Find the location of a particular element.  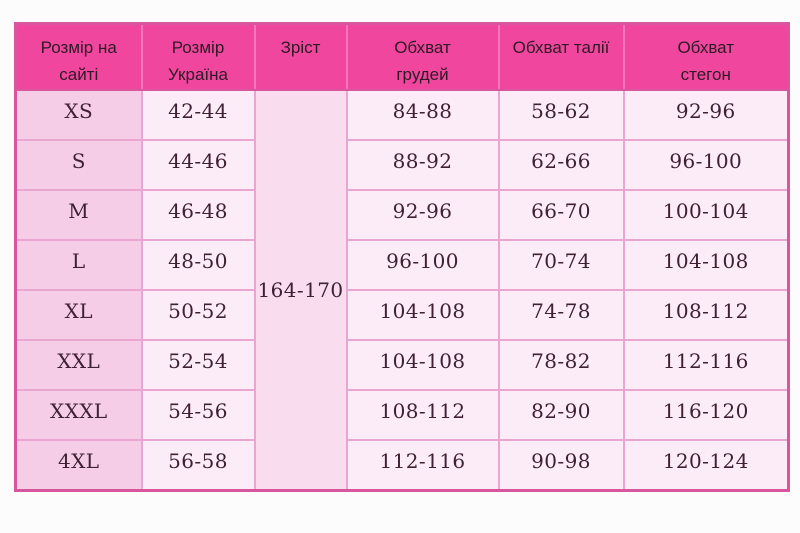

header-hips-label: Обхват стегон is located at coordinates (706, 61).